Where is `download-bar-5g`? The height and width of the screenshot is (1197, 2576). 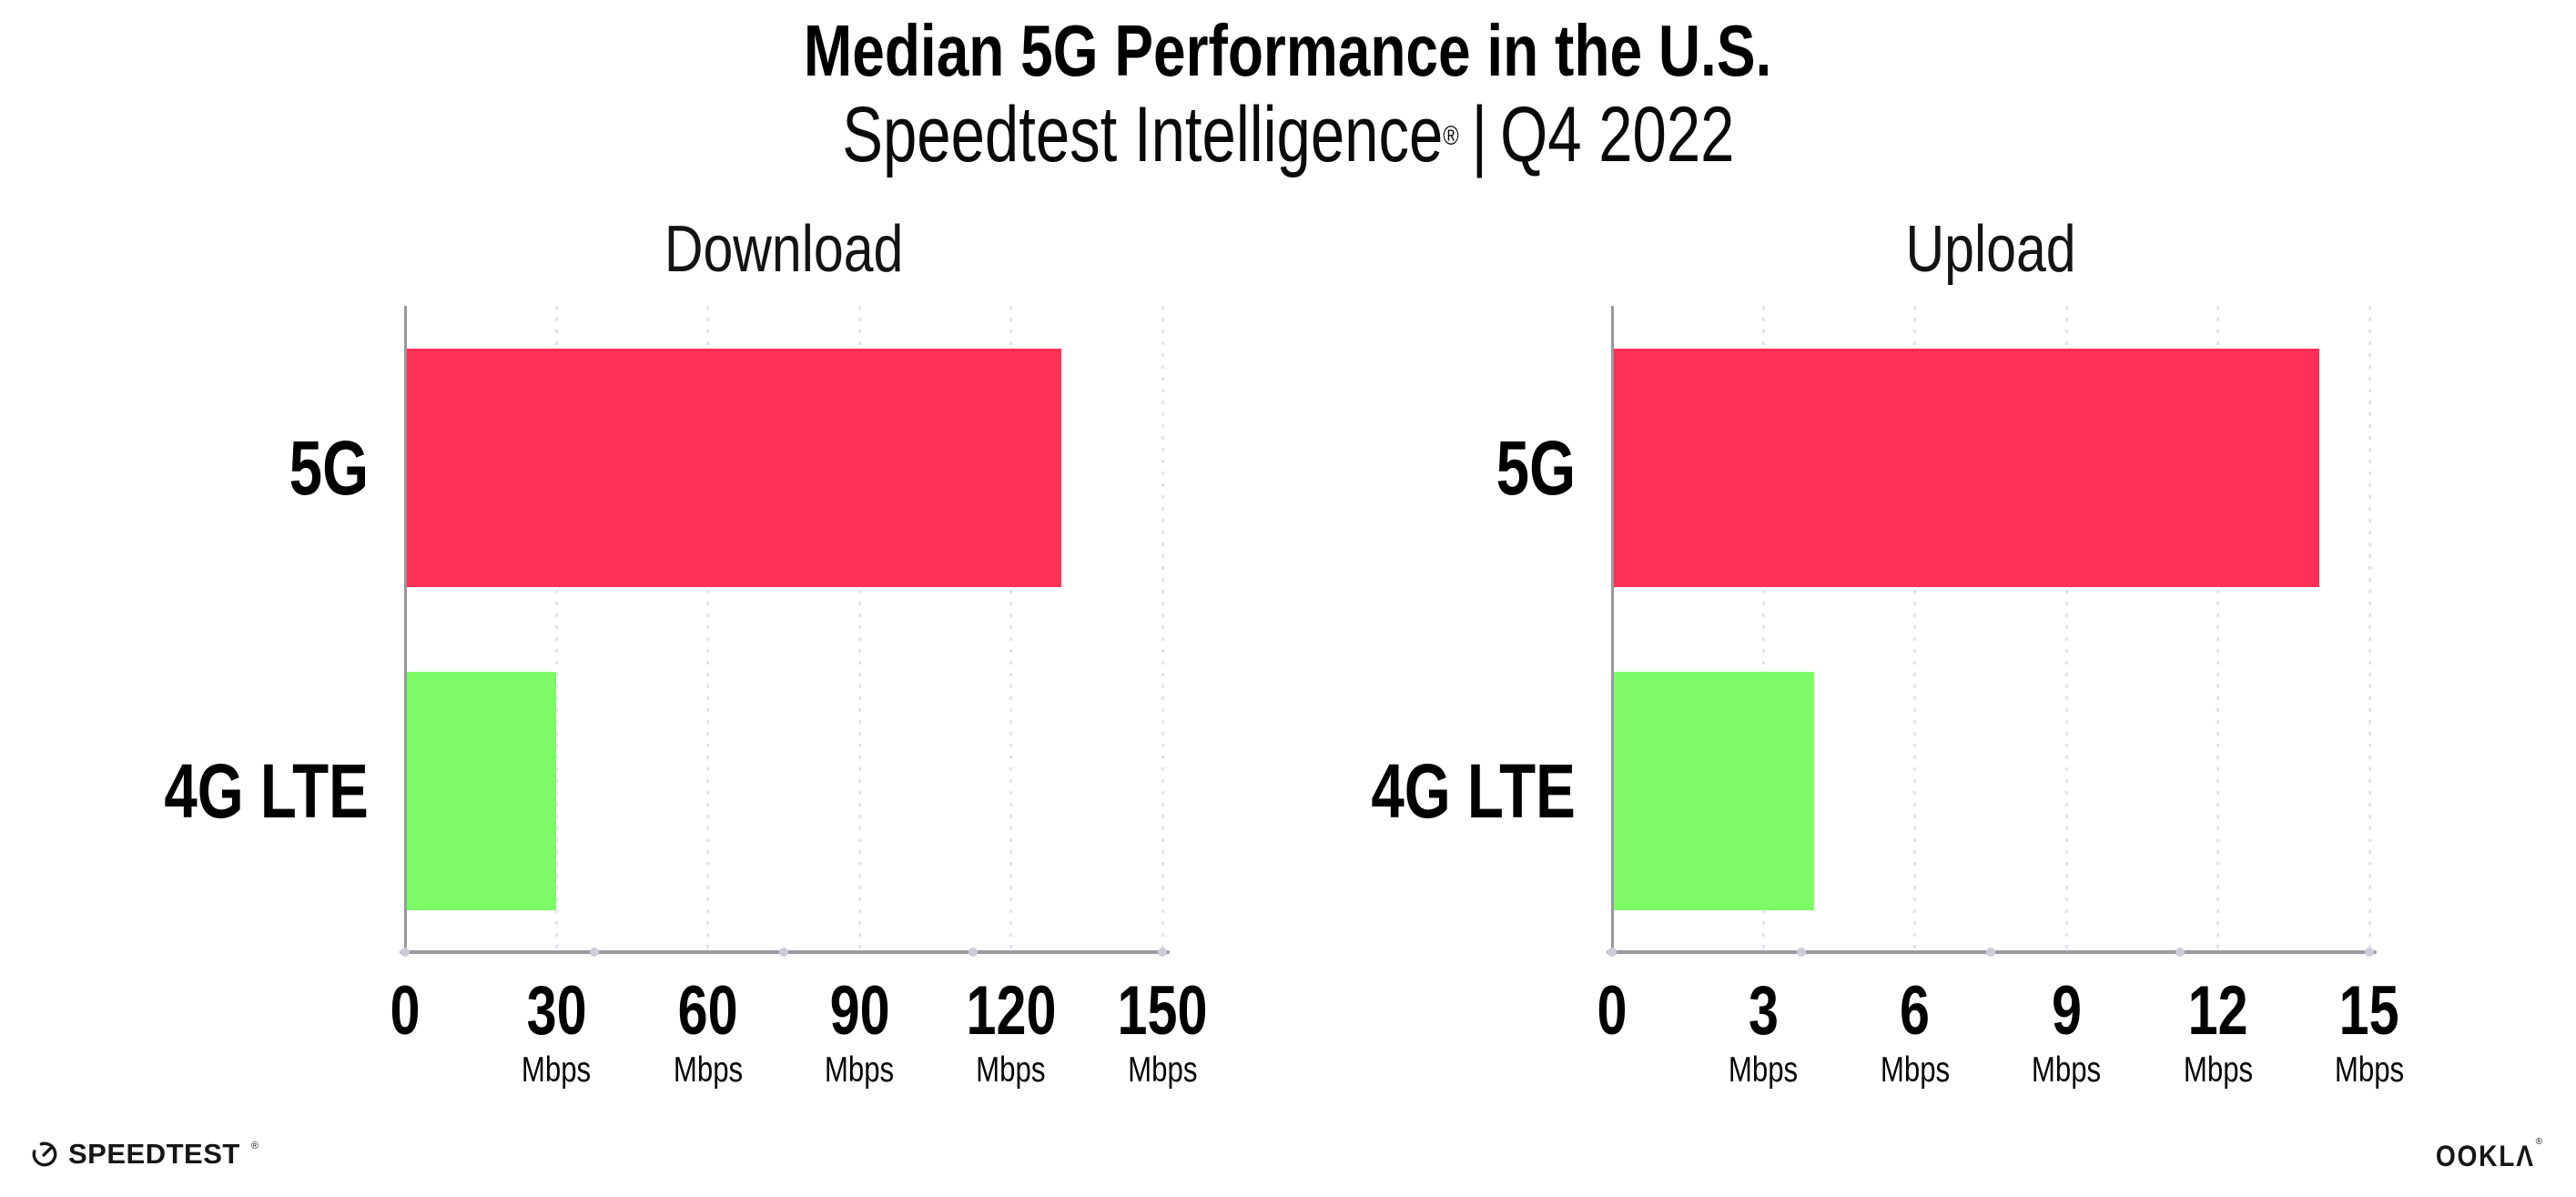
download-bar-5g is located at coordinates (733, 468).